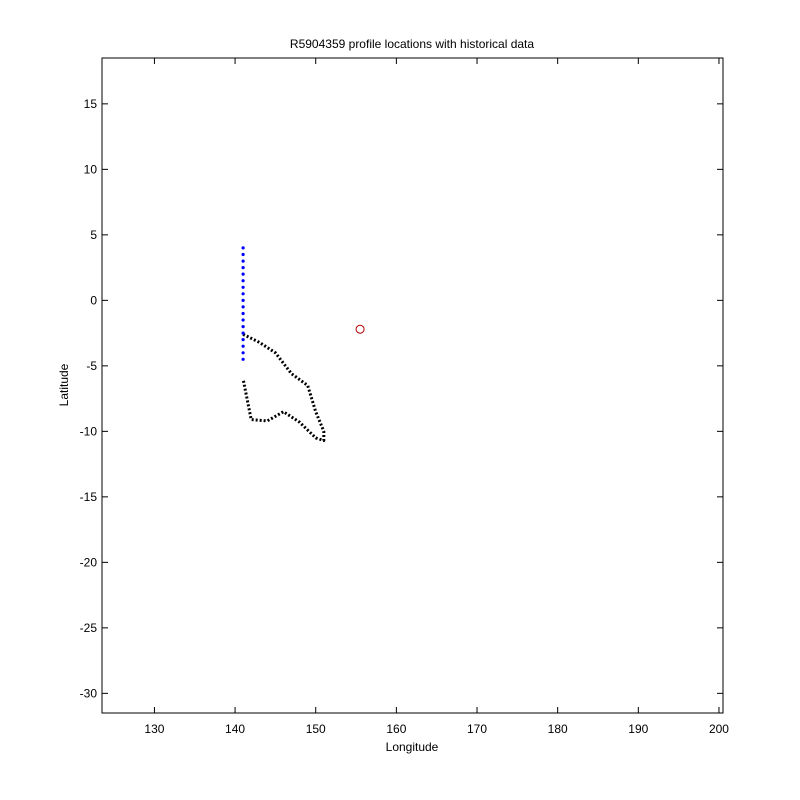 The image size is (800, 800). I want to click on x-tick-label: 170, so click(477, 729).